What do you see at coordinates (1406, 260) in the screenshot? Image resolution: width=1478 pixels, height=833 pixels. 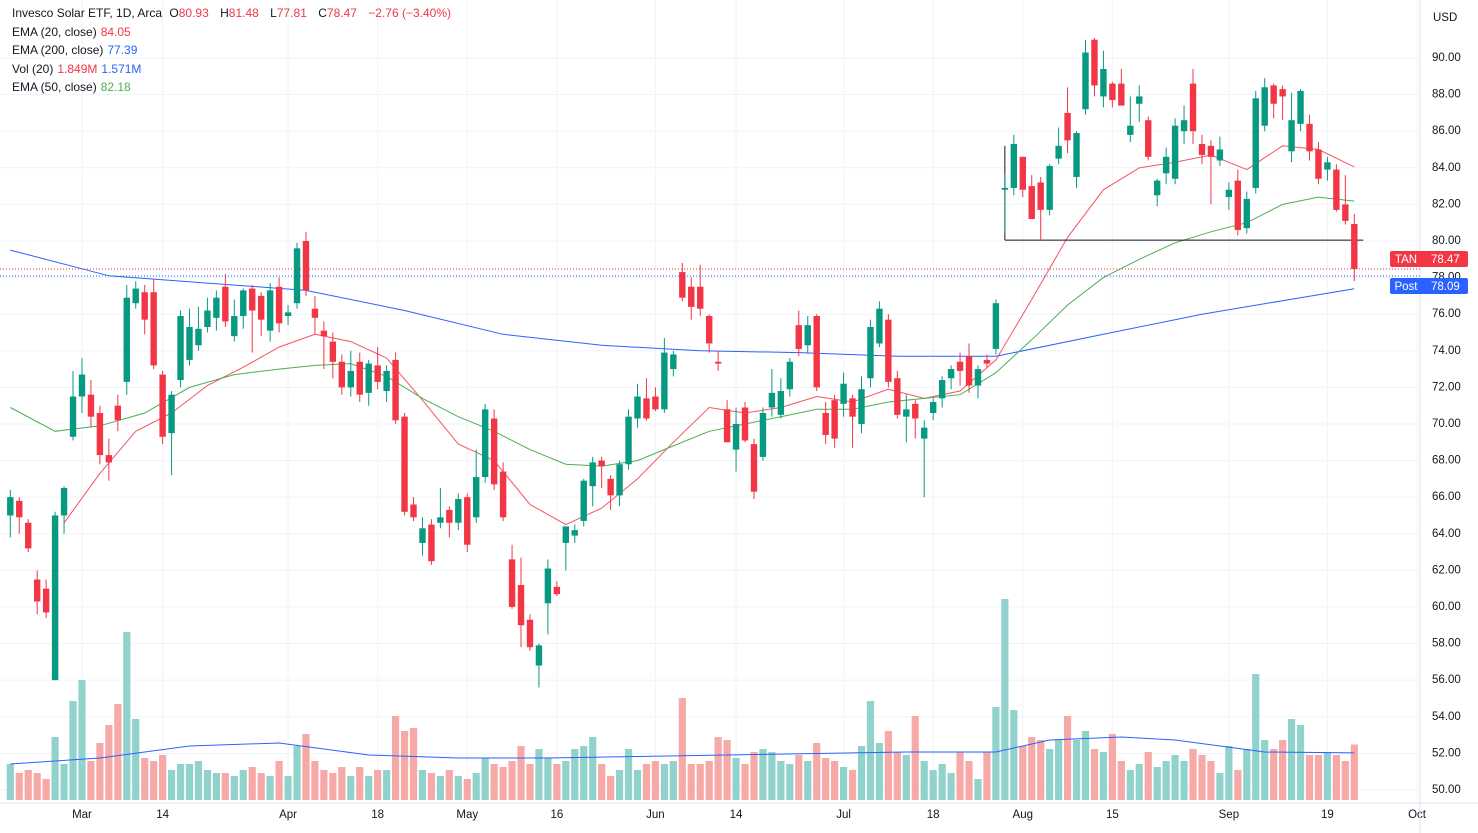 I see `price-tag-name: TAN` at bounding box center [1406, 260].